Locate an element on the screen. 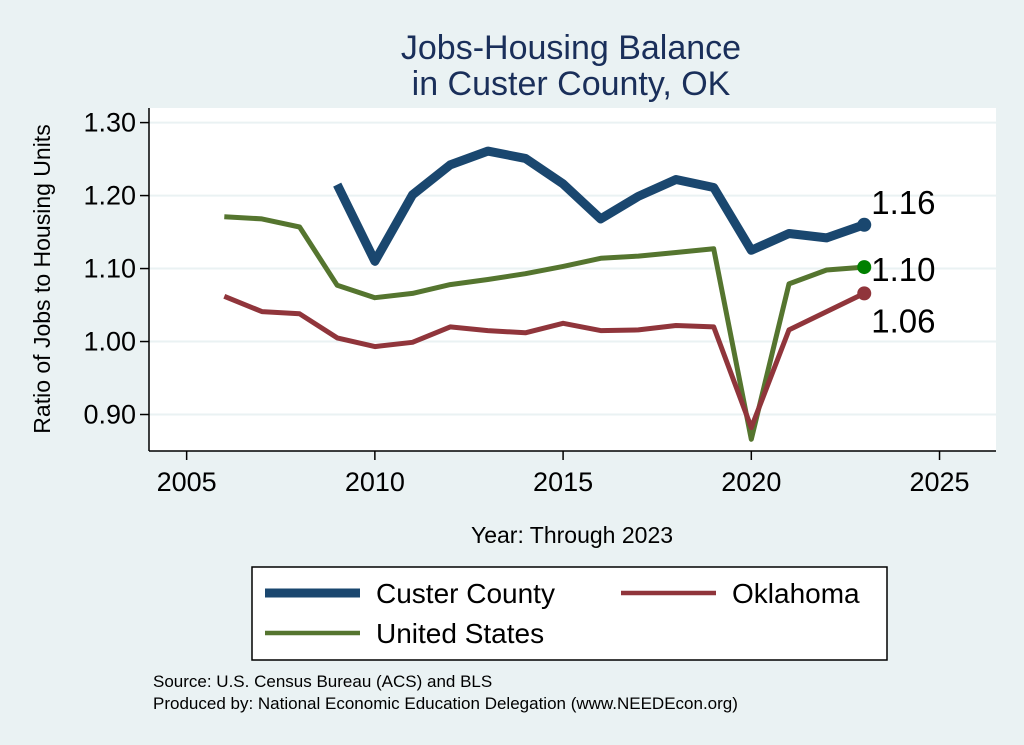  series-line-custer-county is located at coordinates (599, 206).